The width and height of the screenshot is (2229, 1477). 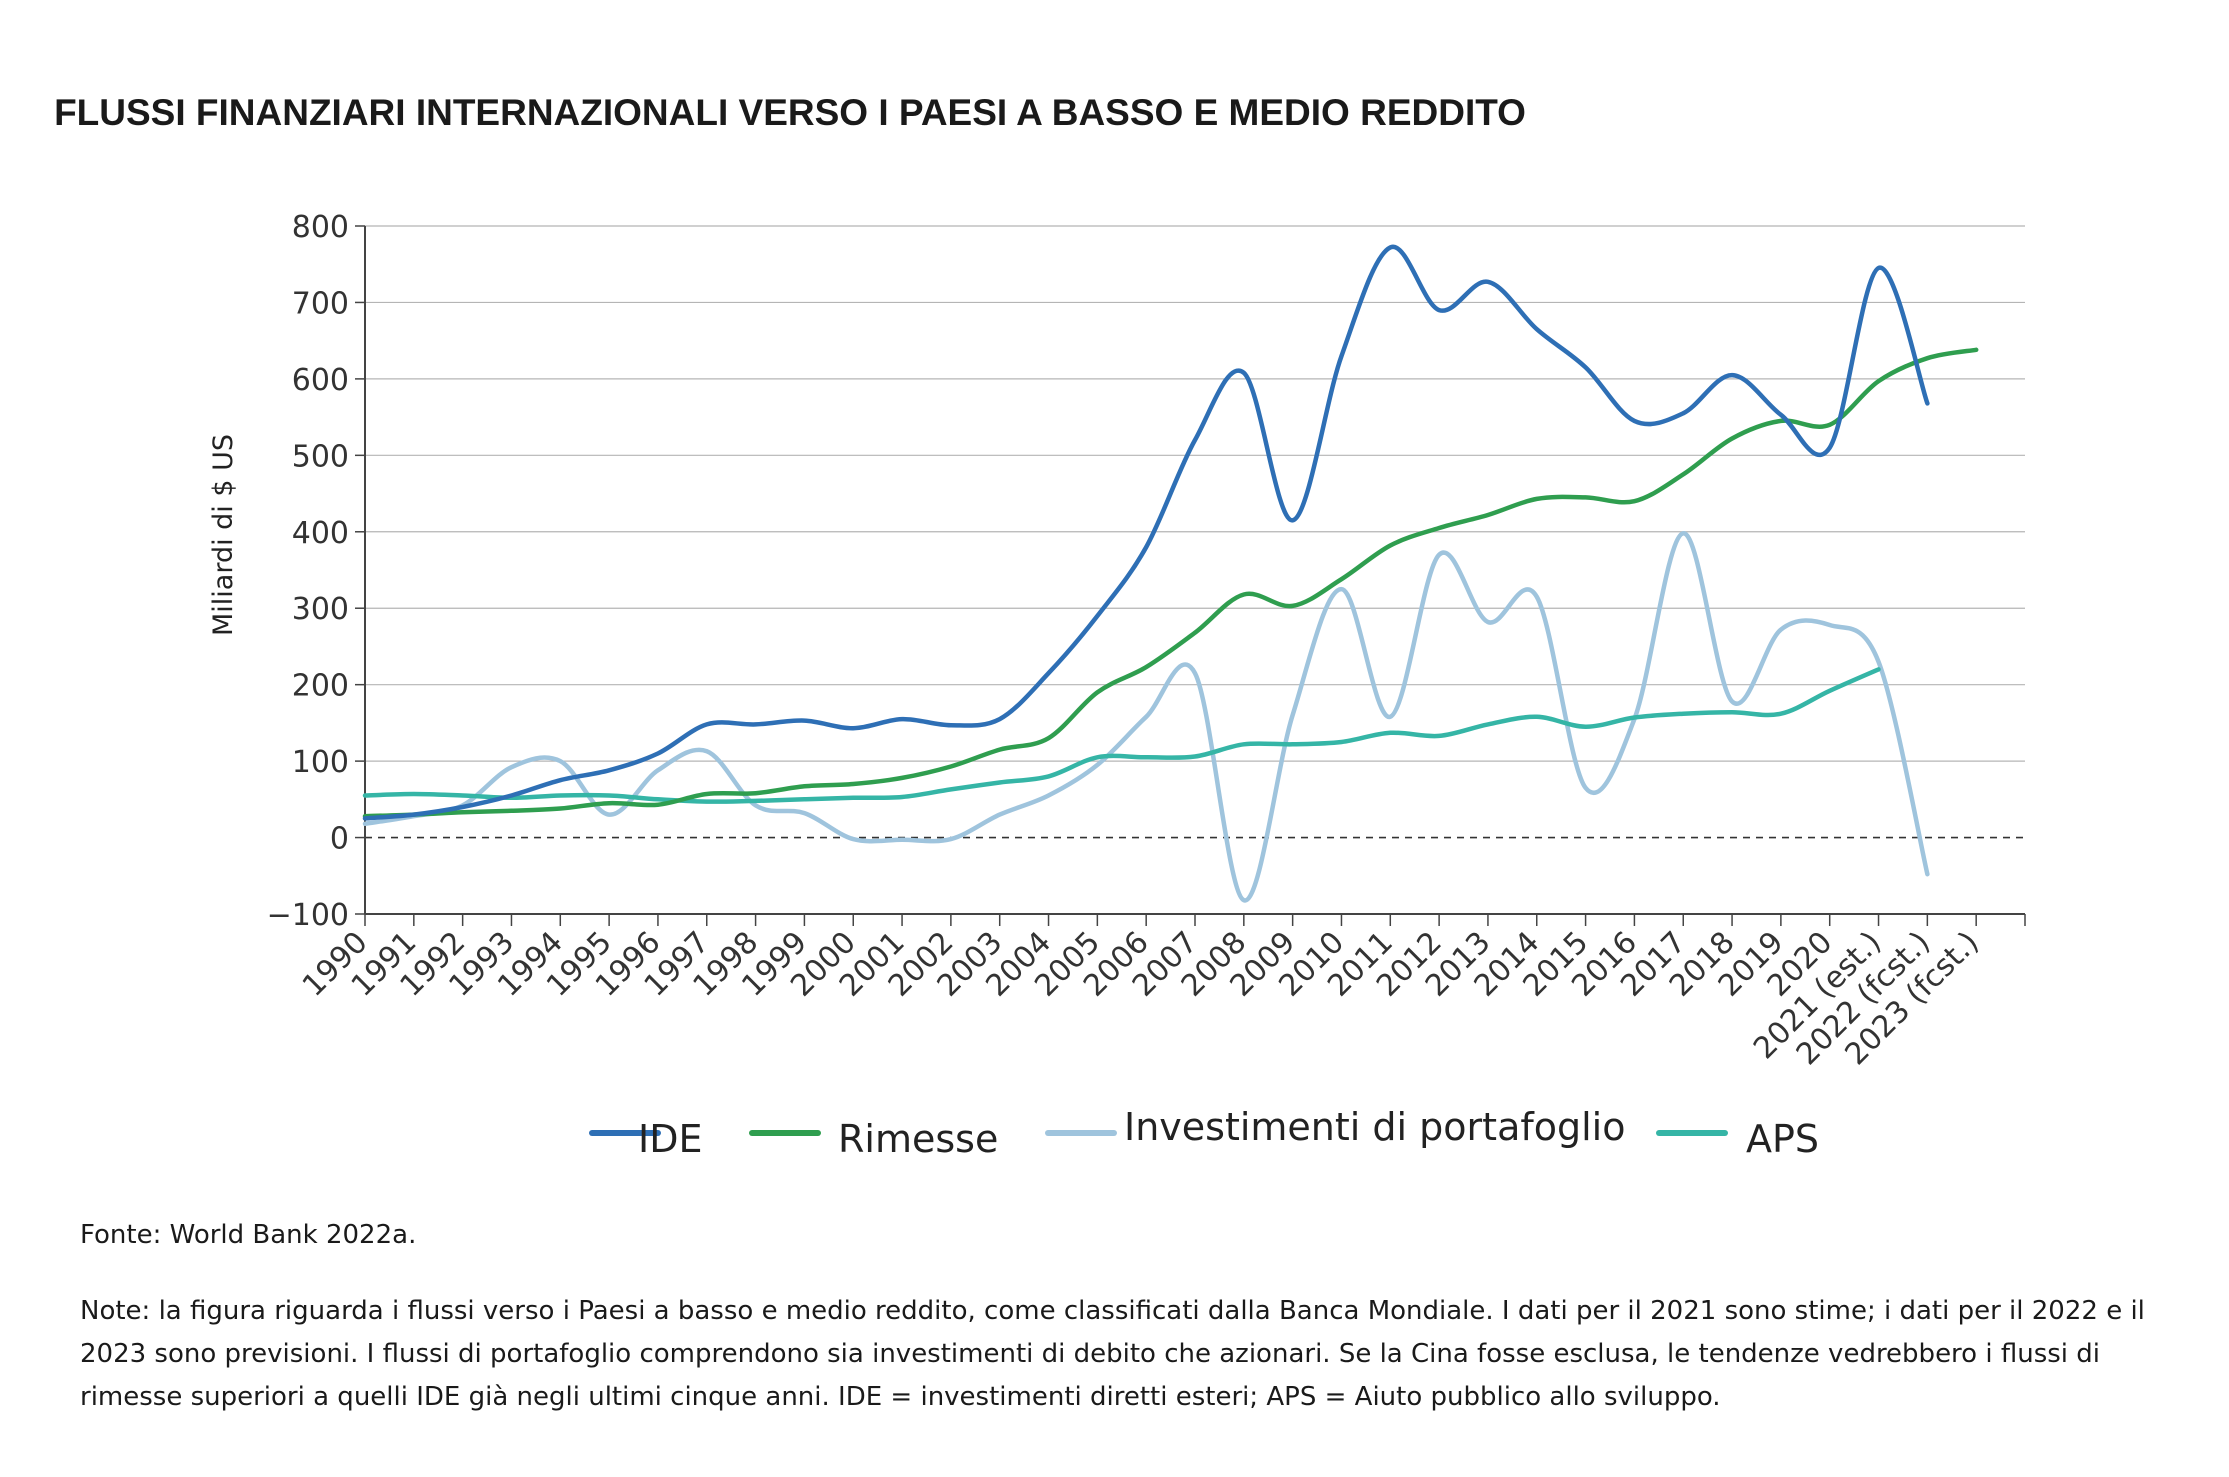 I want to click on series-line-aps, so click(x=1121, y=735).